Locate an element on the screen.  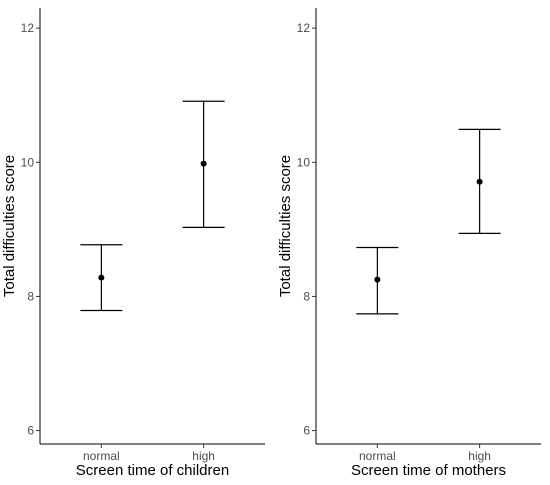
x-axis-title: Screen time of children is located at coordinates (152, 470).